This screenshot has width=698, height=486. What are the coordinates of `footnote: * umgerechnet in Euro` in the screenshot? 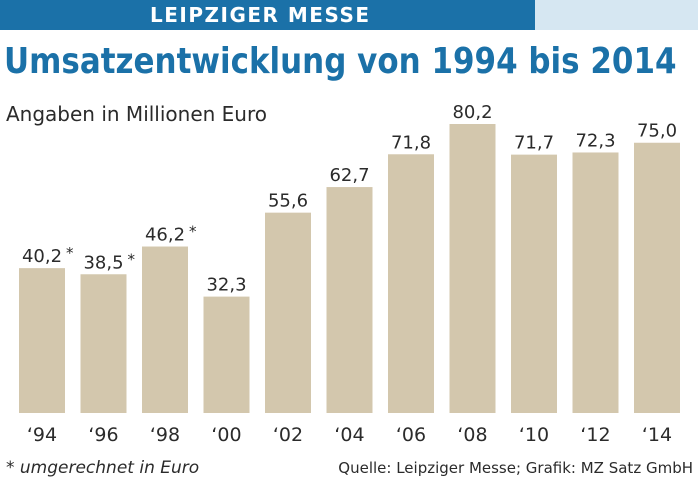 It's located at (103, 468).